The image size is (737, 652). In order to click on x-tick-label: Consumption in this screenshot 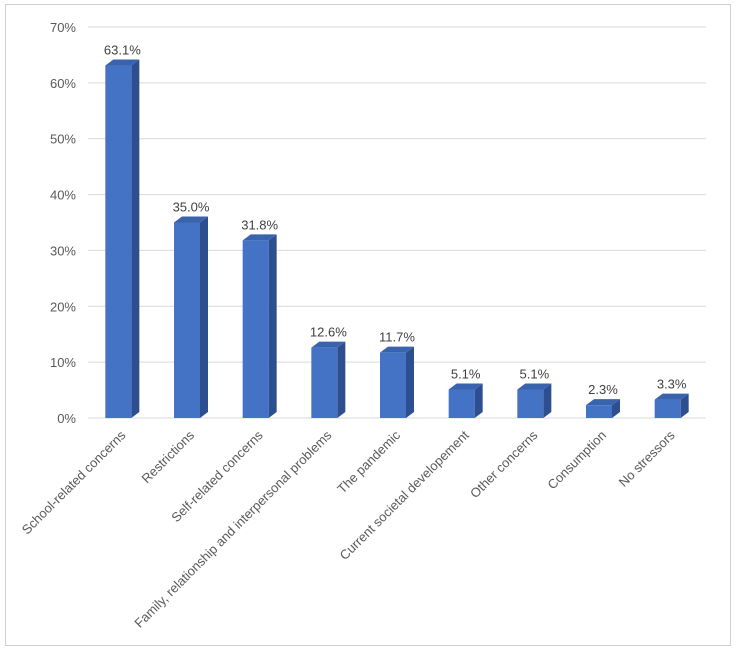, I will do `click(576, 460)`.